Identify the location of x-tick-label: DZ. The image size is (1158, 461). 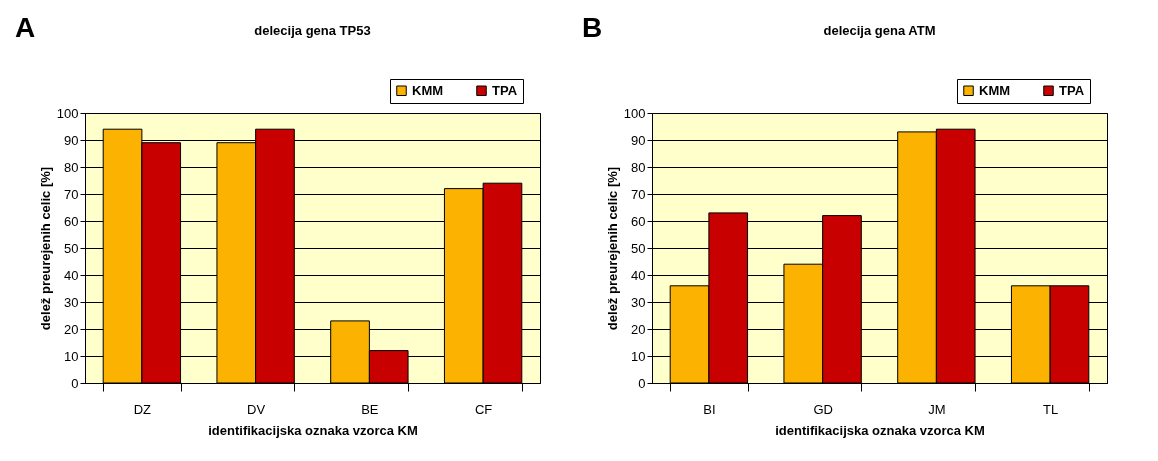
(142, 409).